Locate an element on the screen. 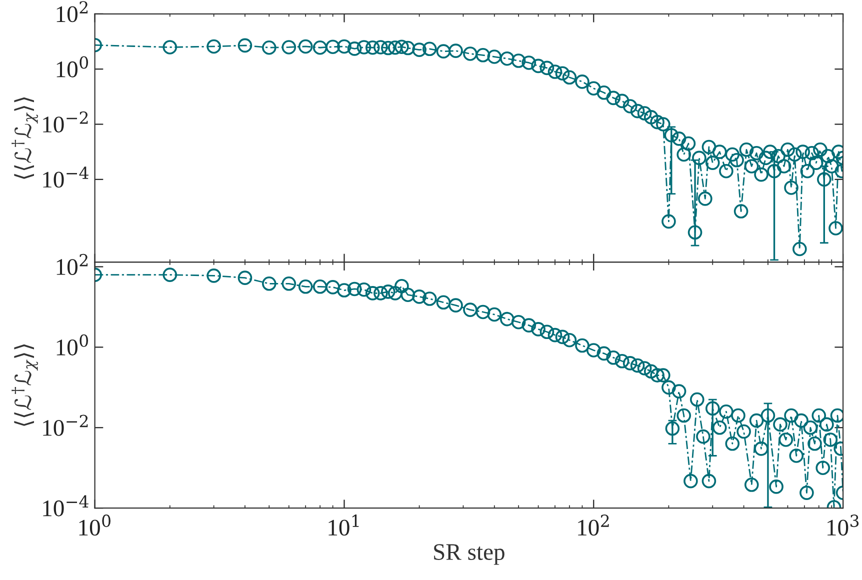 Image resolution: width=862 pixels, height=580 pixels. x-axis-title: SR step is located at coordinates (469, 554).